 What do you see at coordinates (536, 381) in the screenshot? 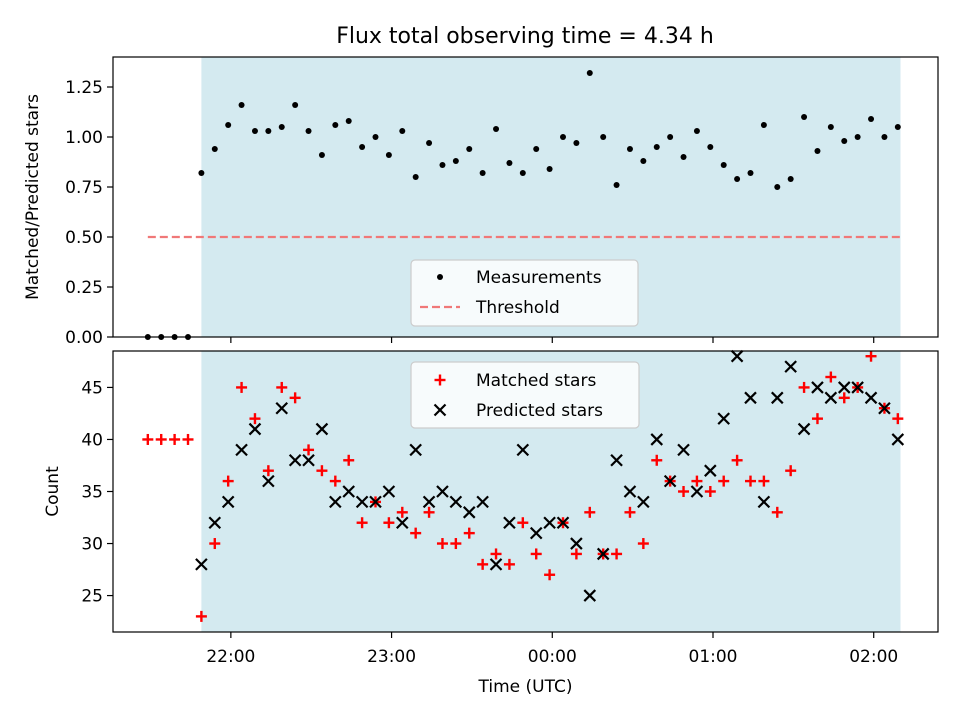
I see `legend-matched-label: Matched stars` at bounding box center [536, 381].